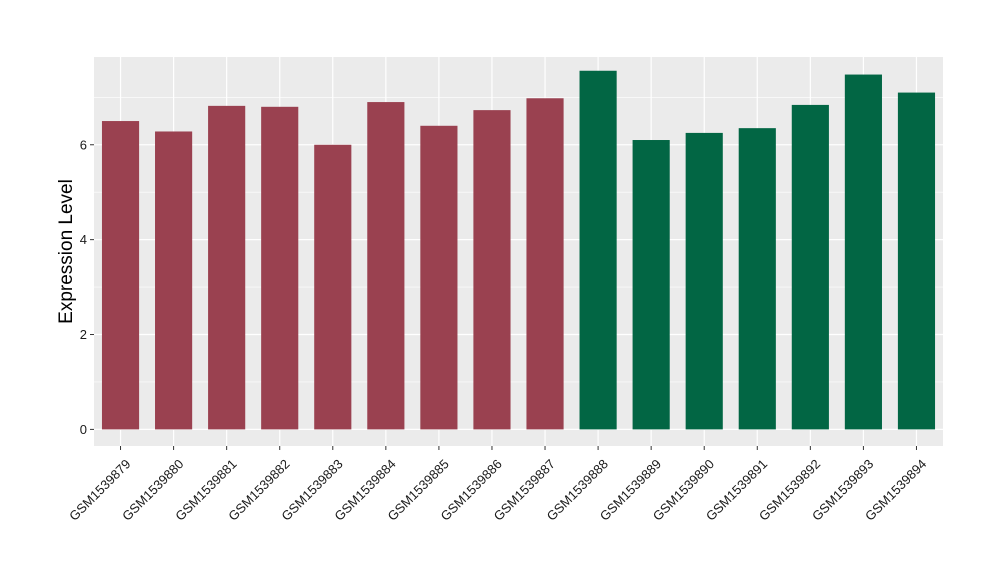  What do you see at coordinates (757, 279) in the screenshot?
I see `bar-GSM1539891` at bounding box center [757, 279].